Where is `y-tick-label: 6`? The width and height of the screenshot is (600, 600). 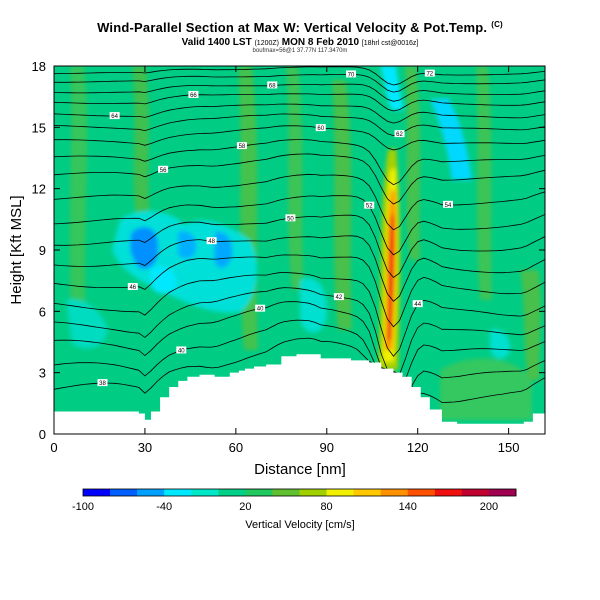
y-tick-label: 6 is located at coordinates (42, 311).